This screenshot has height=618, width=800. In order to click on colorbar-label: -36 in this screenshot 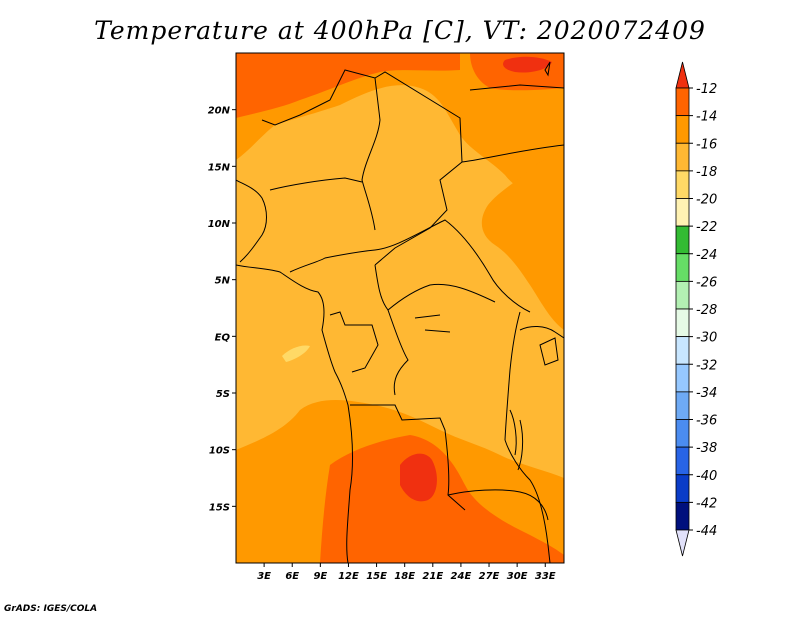, I will do `click(706, 421)`.